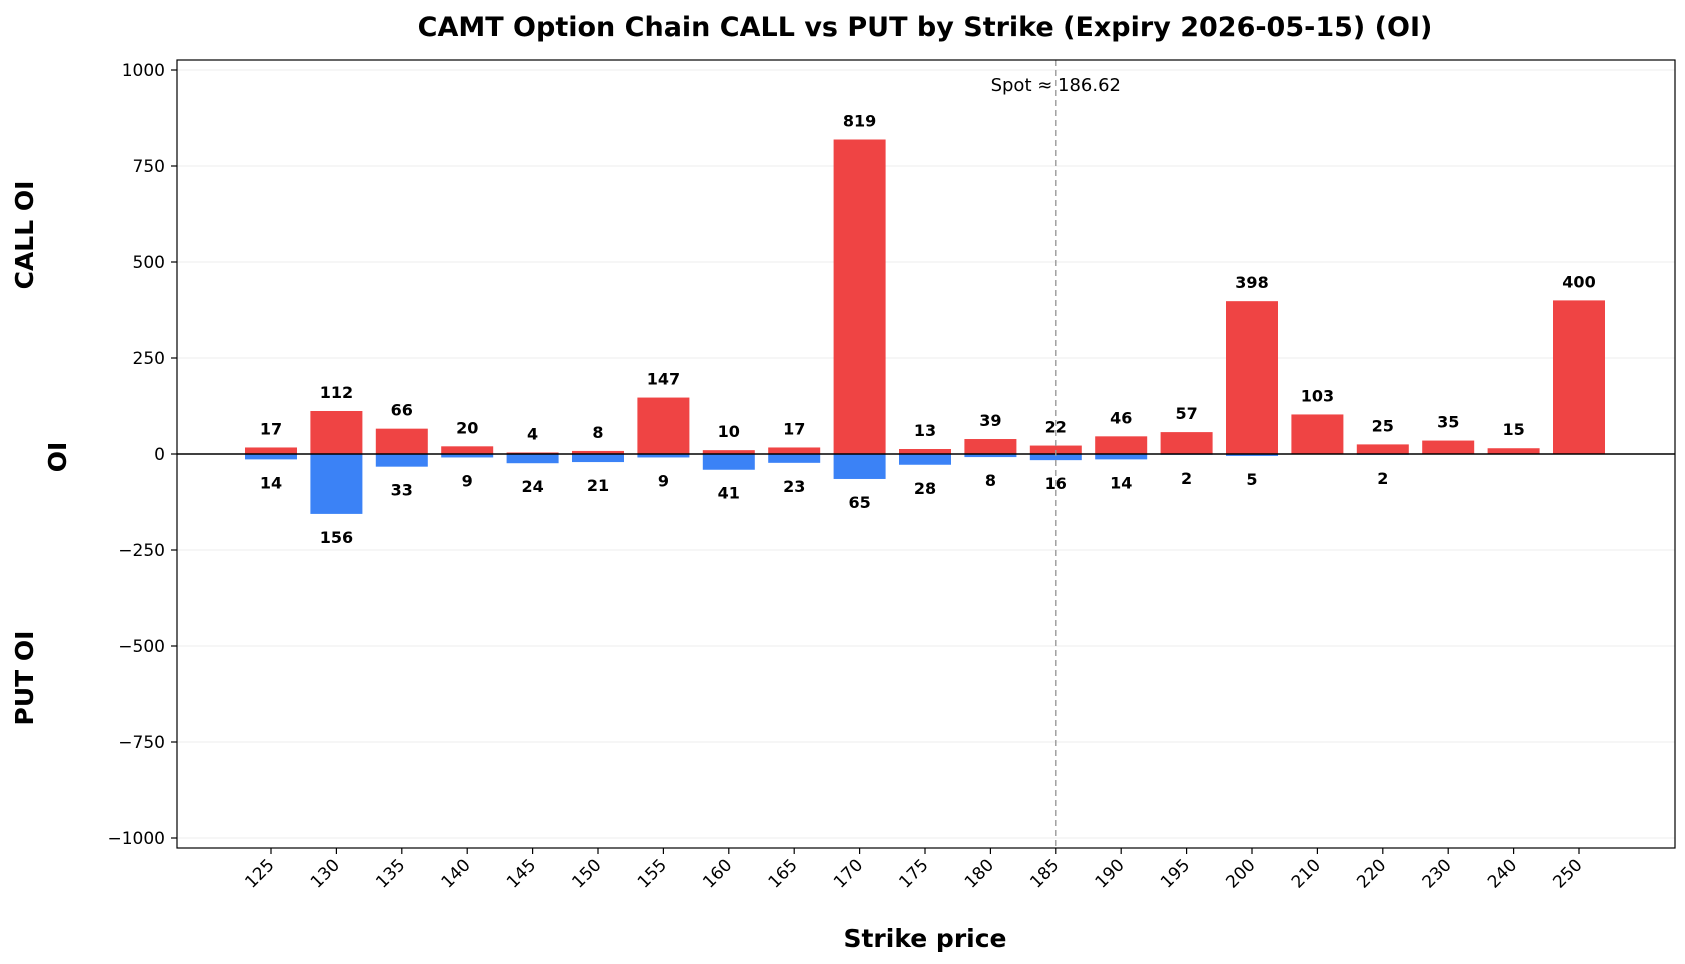  Describe the element at coordinates (390, 873) in the screenshot. I see `x-tick-label: 135` at that location.